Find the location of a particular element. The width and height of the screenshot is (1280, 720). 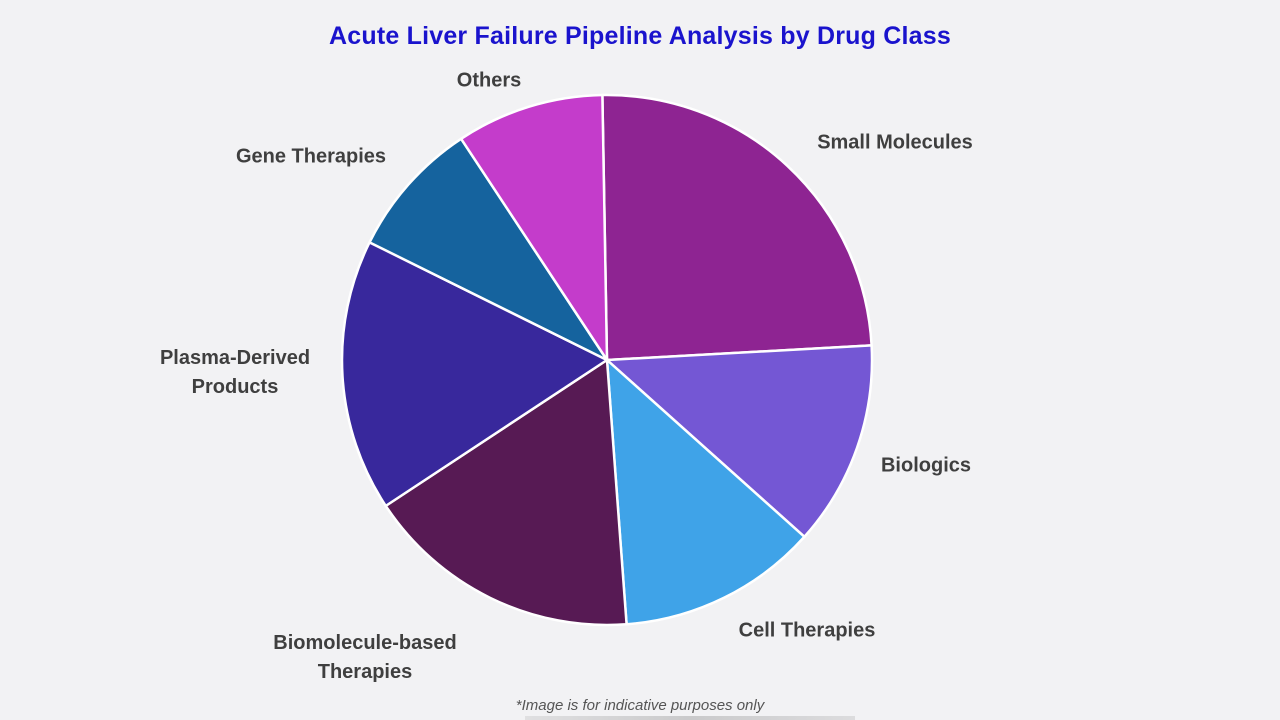

slice-label-others: Others is located at coordinates (489, 80).